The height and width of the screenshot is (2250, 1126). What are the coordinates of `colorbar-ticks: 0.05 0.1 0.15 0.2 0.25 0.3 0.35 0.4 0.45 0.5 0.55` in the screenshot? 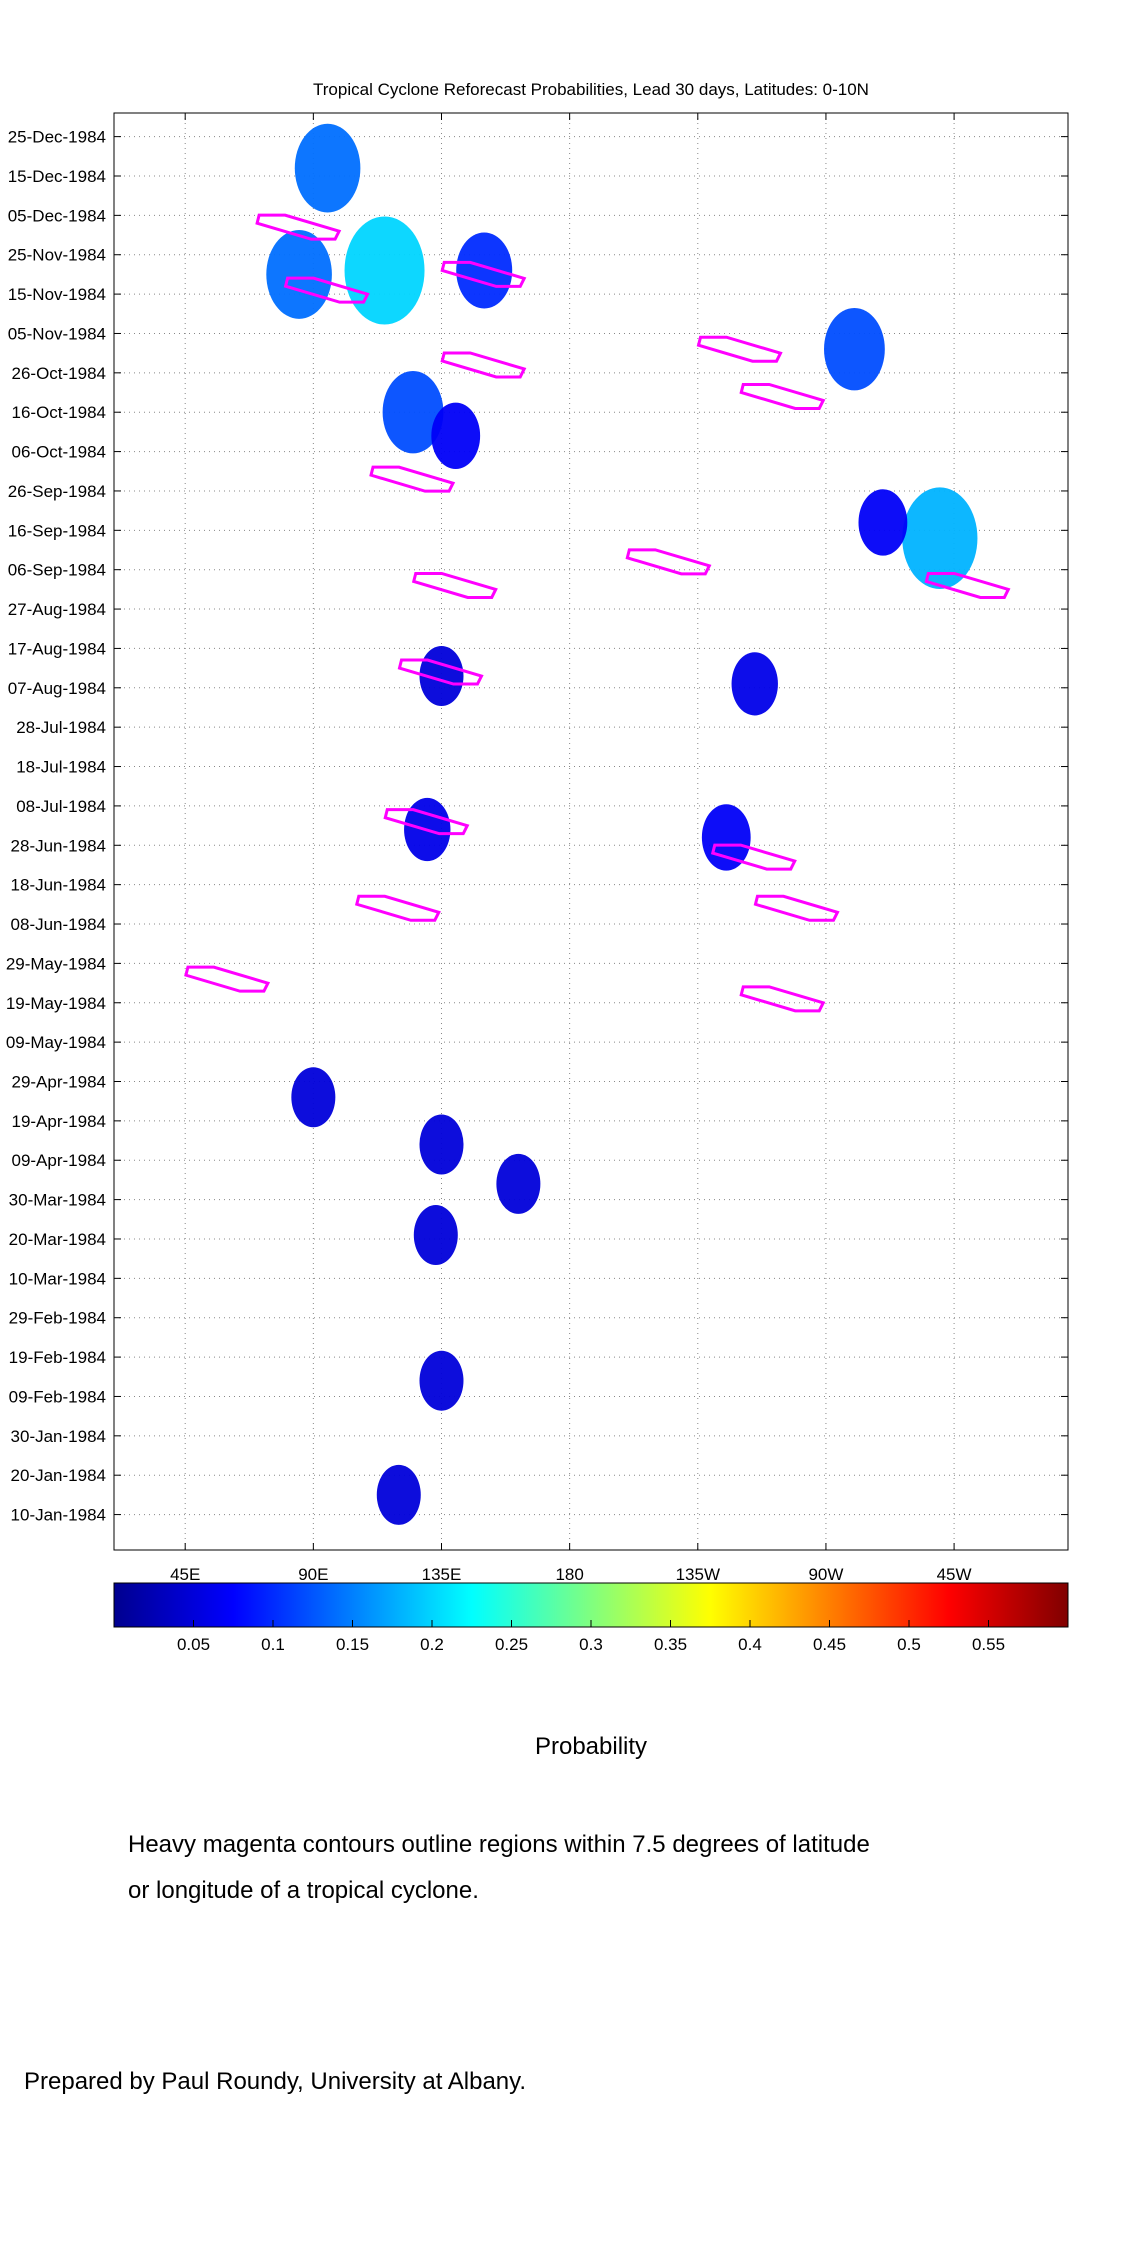 It's located at (591, 1637).